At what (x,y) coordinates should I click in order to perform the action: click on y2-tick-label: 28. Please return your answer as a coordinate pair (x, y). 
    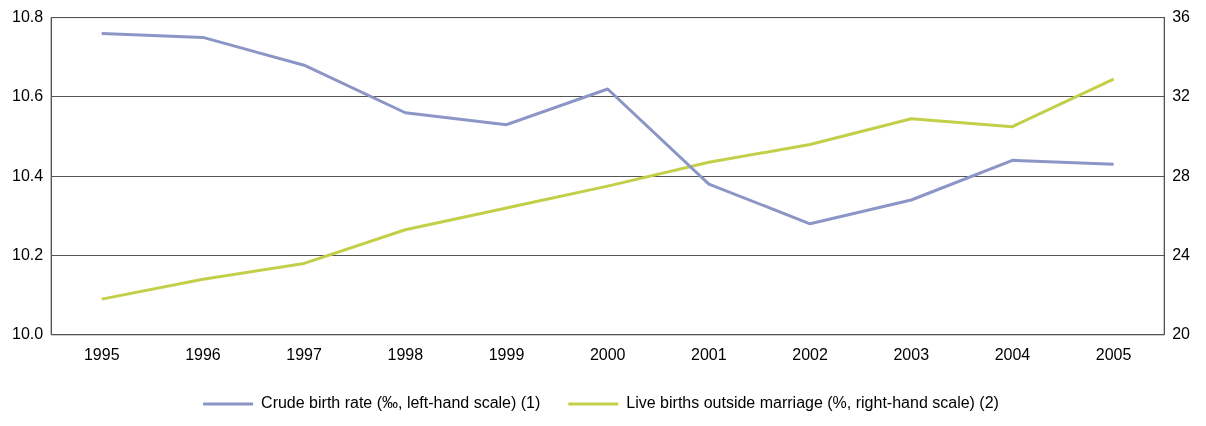
    Looking at the image, I should click on (1181, 175).